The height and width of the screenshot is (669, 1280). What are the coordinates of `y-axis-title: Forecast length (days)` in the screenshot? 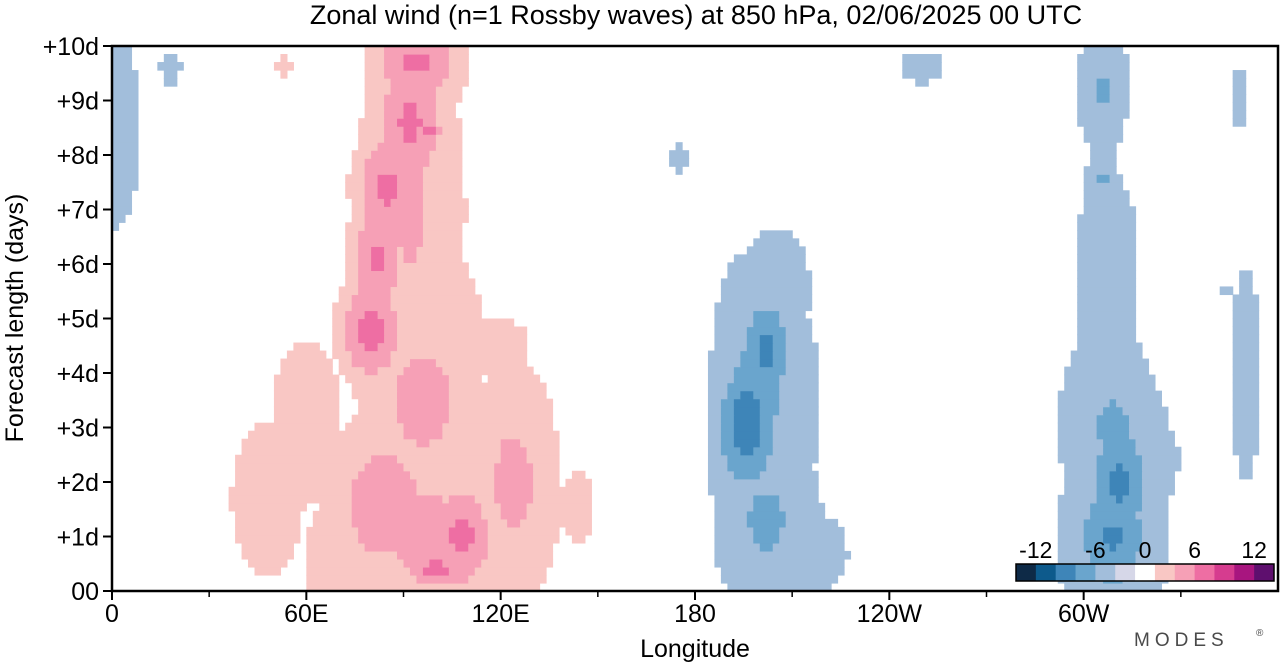 It's located at (15, 318).